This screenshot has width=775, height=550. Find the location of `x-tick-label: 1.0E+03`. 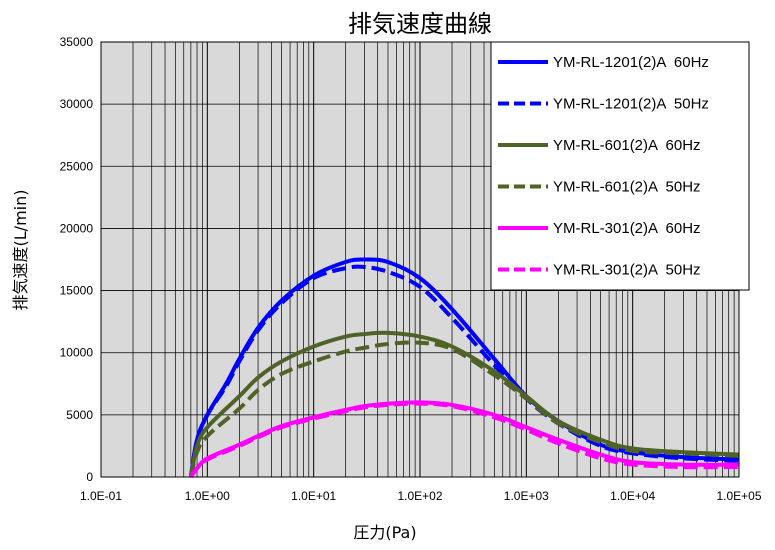

x-tick-label: 1.0E+03 is located at coordinates (526, 496).